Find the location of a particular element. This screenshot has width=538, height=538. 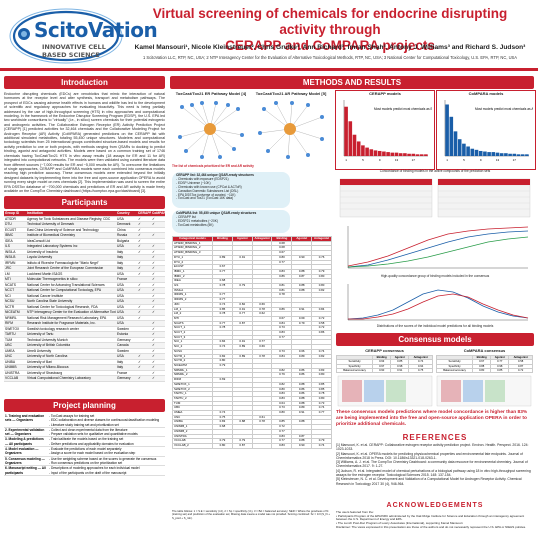

table-row: Sensitivity 0.67 0.77 0.58 is located at coordinates (484, 362).